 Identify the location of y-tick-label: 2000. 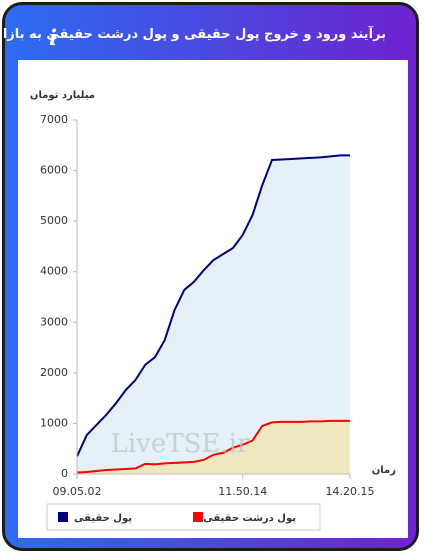
(54, 372).